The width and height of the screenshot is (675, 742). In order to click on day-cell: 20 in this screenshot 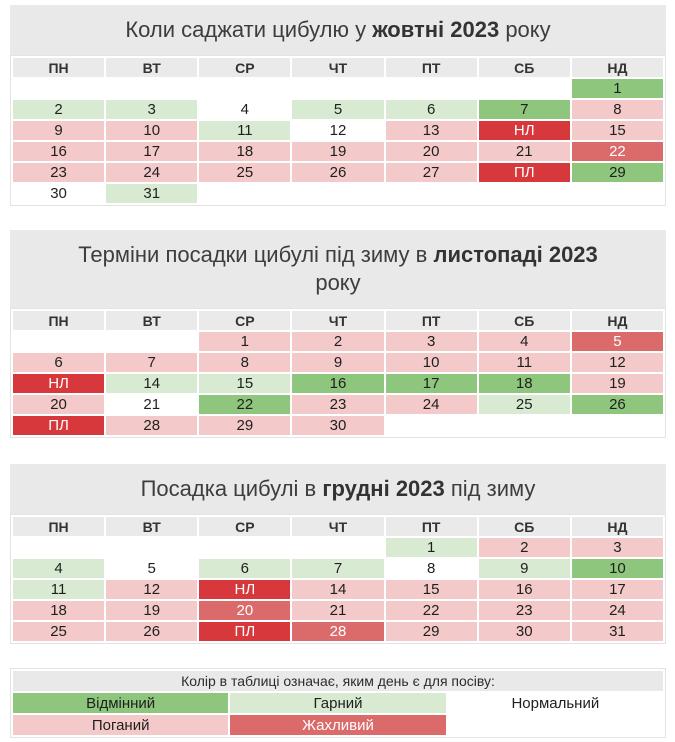, I will do `click(431, 151)`.